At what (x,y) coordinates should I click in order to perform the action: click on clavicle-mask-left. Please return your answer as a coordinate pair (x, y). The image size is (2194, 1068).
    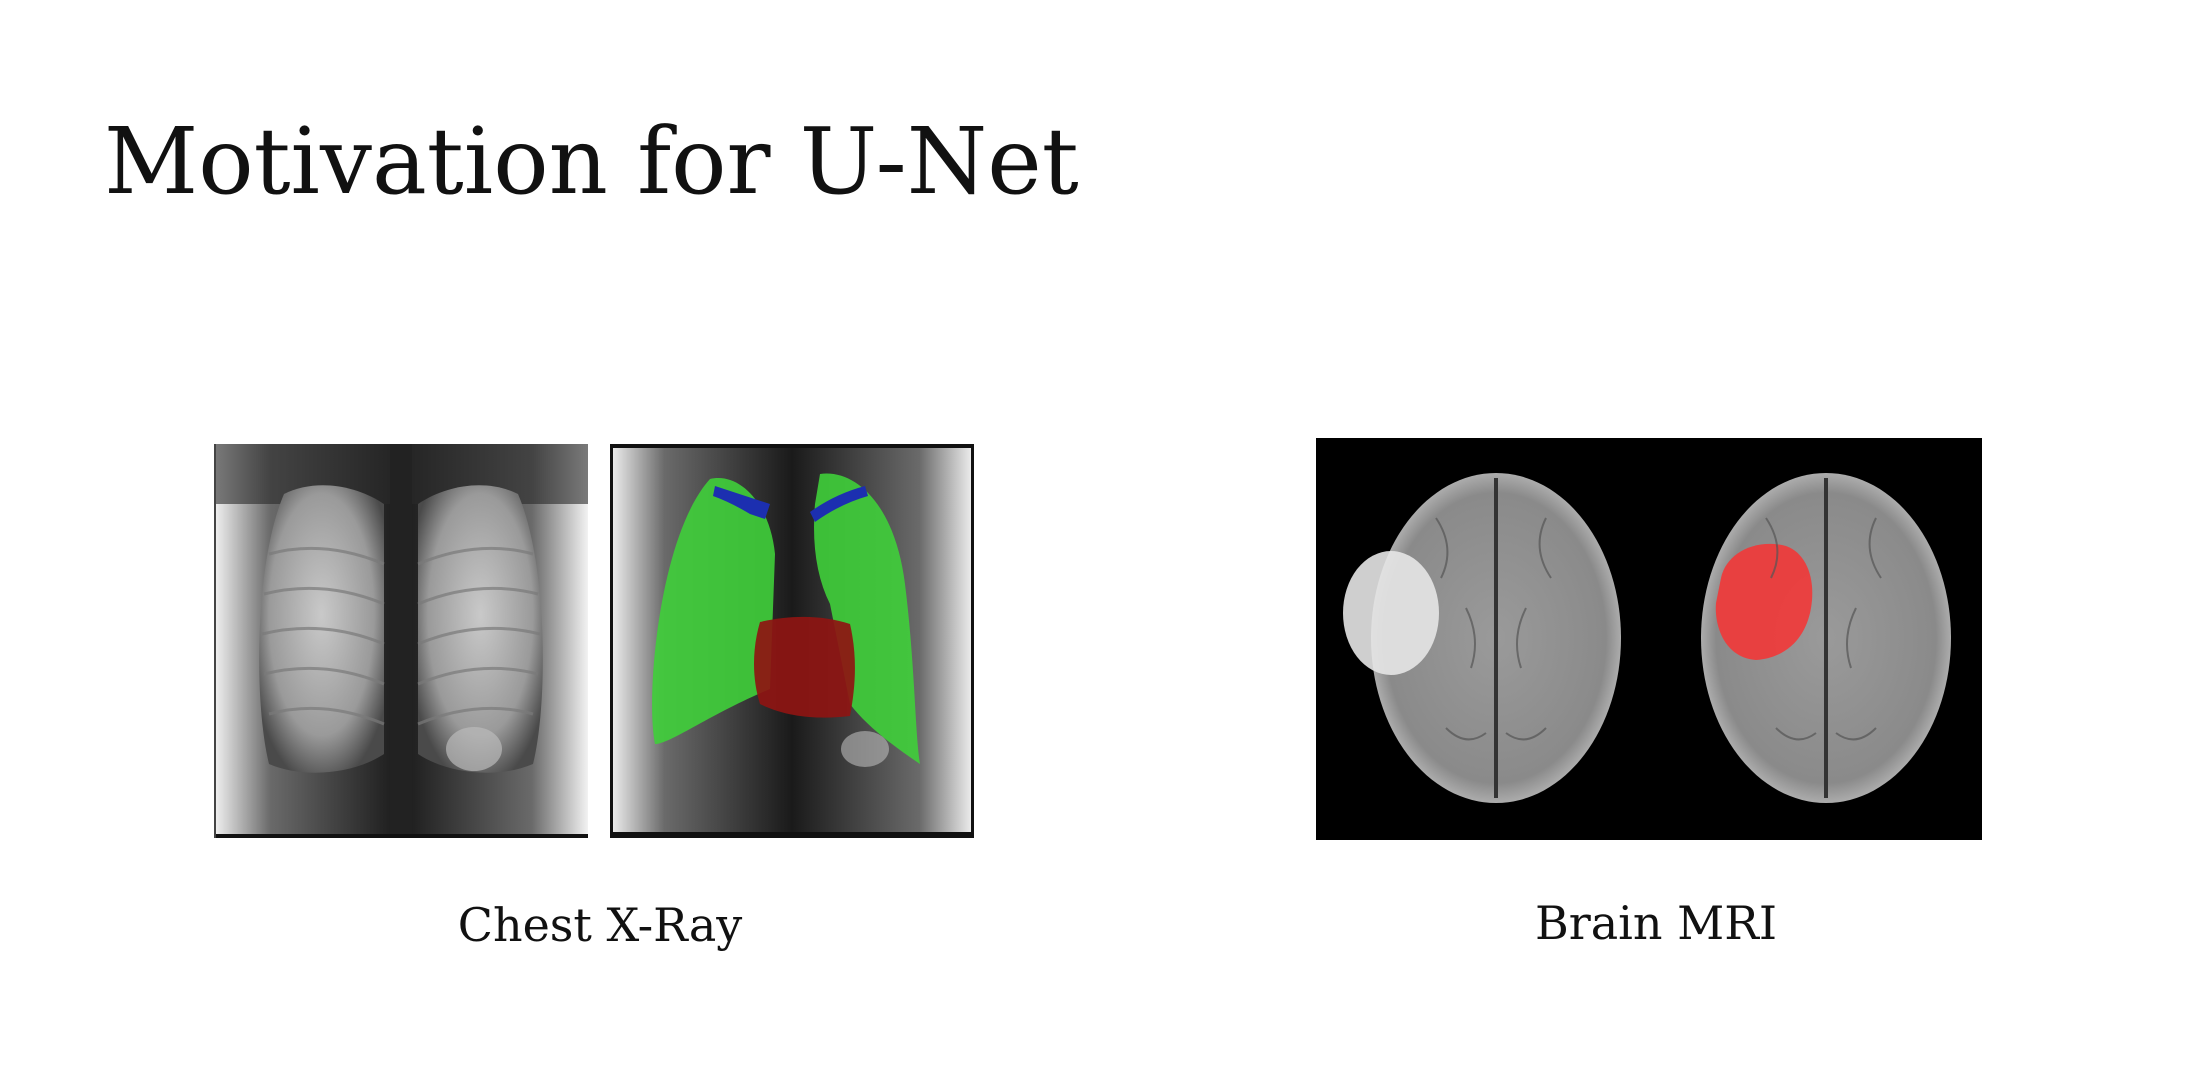
    Looking at the image, I should click on (741, 502).